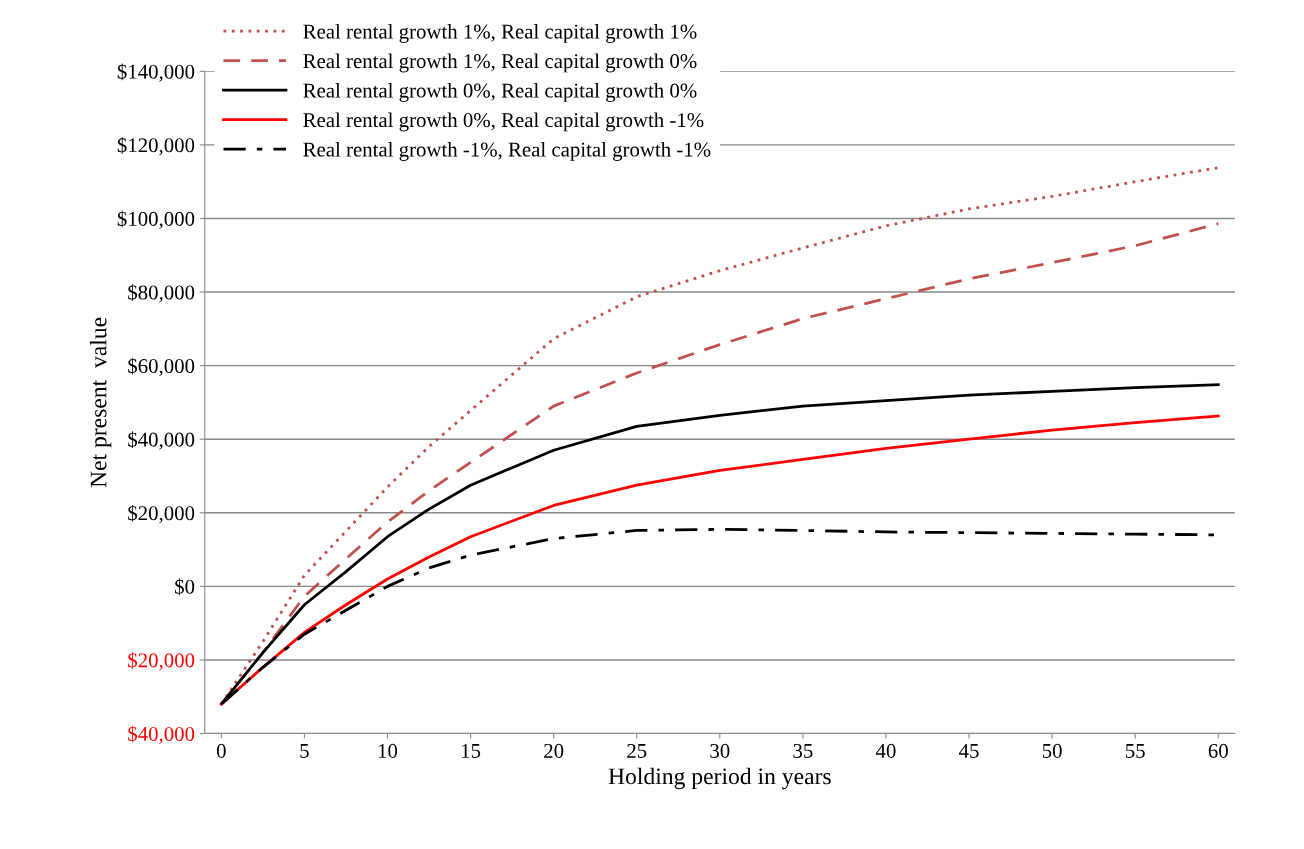 This screenshot has width=1304, height=849. I want to click on x-tick-label: 35, so click(803, 750).